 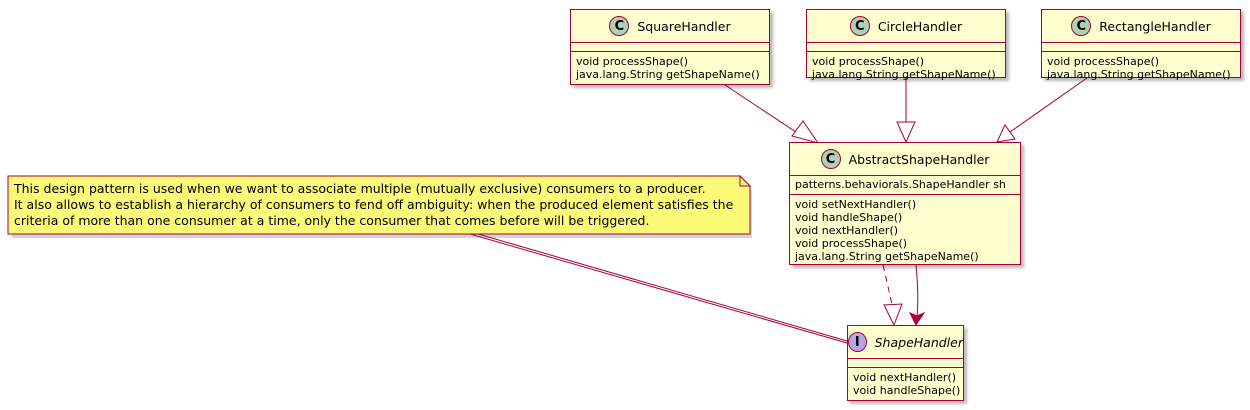 I want to click on method: void setNextHandler(), so click(x=856, y=204).